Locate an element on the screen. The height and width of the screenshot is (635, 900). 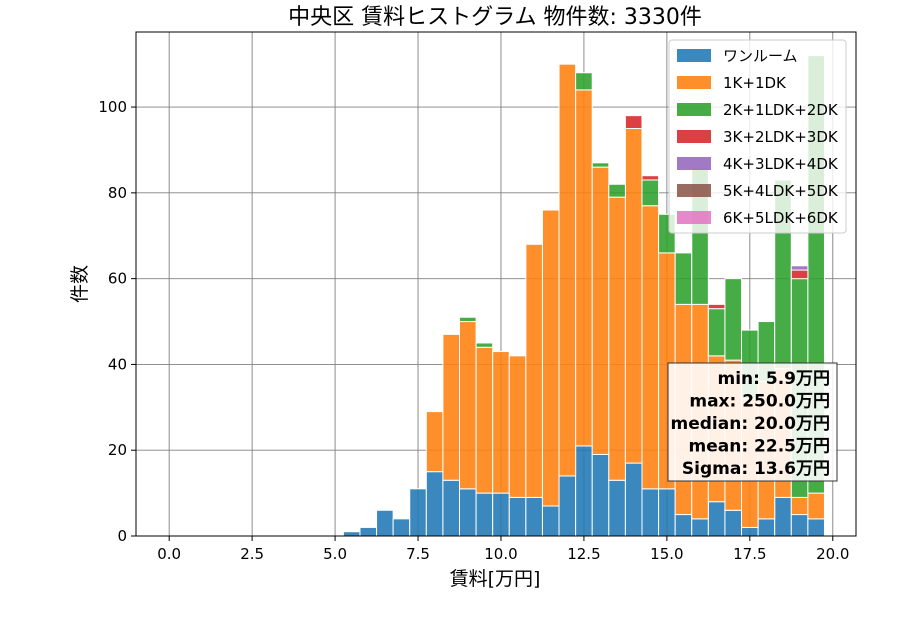
legend-label: 3K+2LDK+3DK is located at coordinates (781, 137).